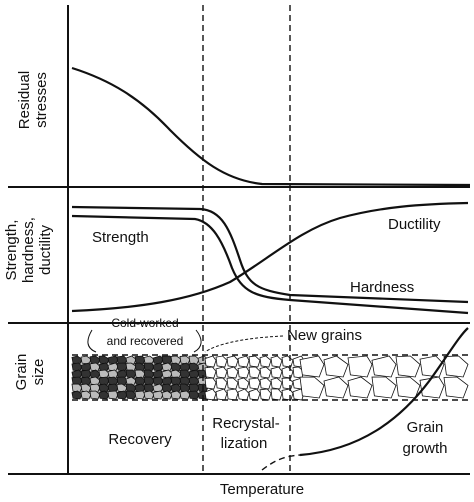  Describe the element at coordinates (45, 249) in the screenshot. I see `axis-label: ductility` at that location.